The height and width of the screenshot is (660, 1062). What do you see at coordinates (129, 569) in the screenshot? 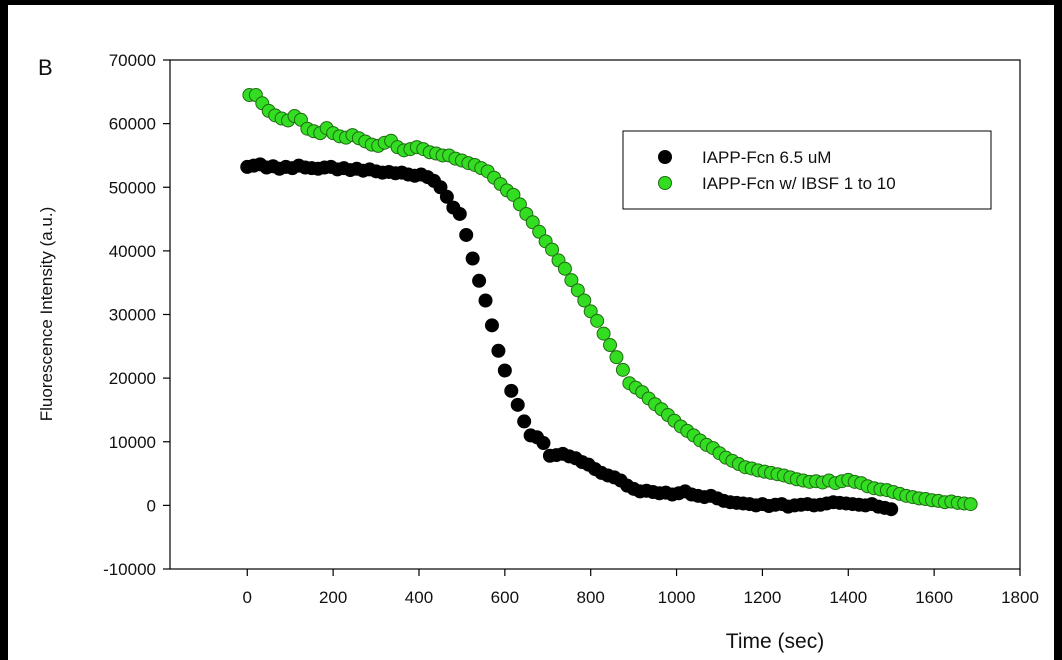
I see `y-tick-label: -10000` at bounding box center [129, 569].